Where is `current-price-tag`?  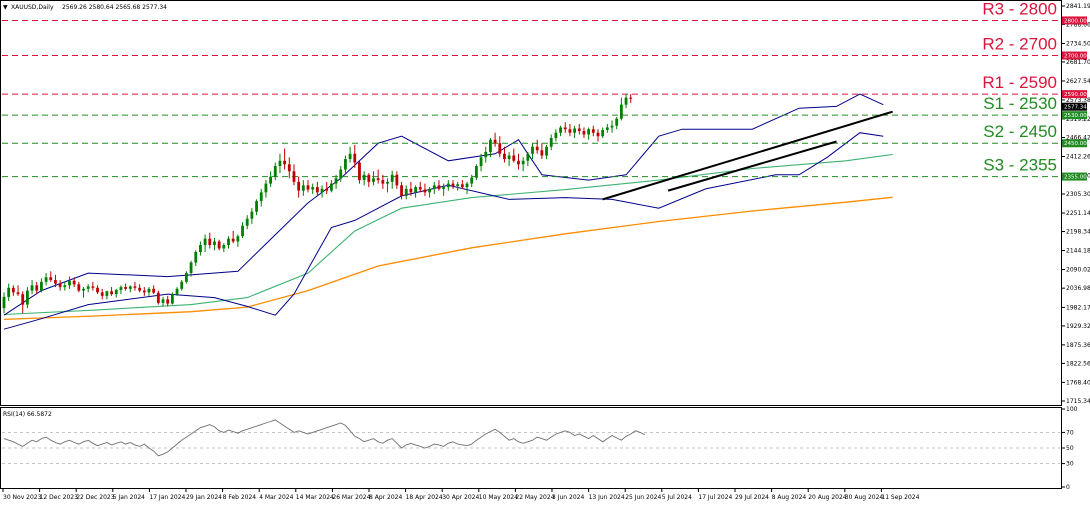
current-price-tag is located at coordinates (1074, 106).